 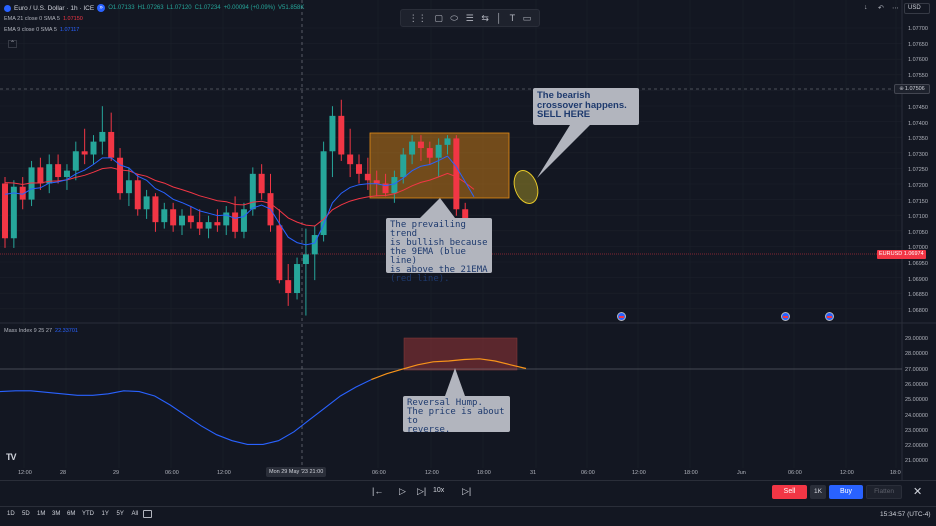 What do you see at coordinates (895, 8) in the screenshot?
I see `settings-icon: ⋯` at bounding box center [895, 8].